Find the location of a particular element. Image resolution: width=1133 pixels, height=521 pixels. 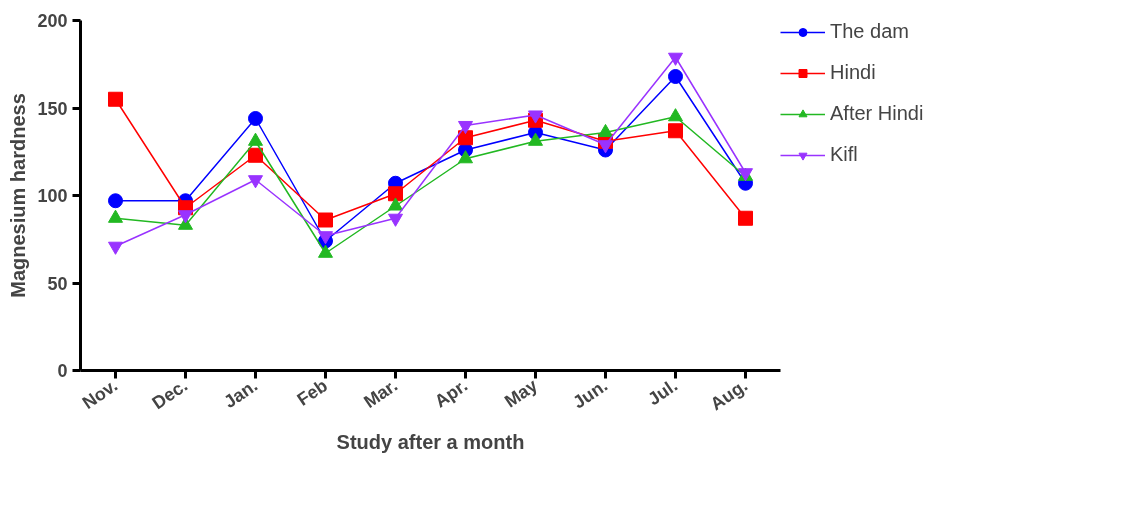

x-tick-label: Apr. is located at coordinates (451, 393).